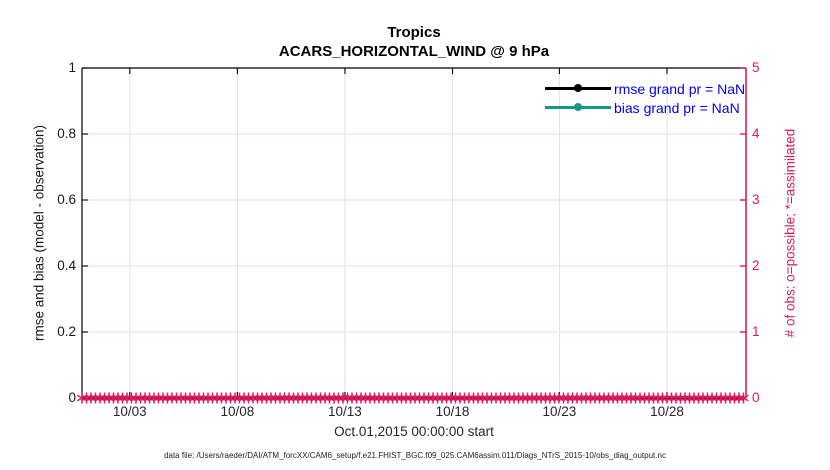  I want to click on chart-title: Tropics, so click(414, 32).